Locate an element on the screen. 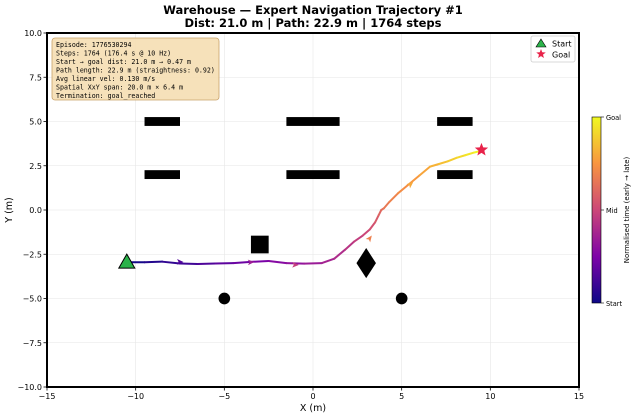 Image resolution: width=640 pixels, height=419 pixels. info-box-background is located at coordinates (135, 69).